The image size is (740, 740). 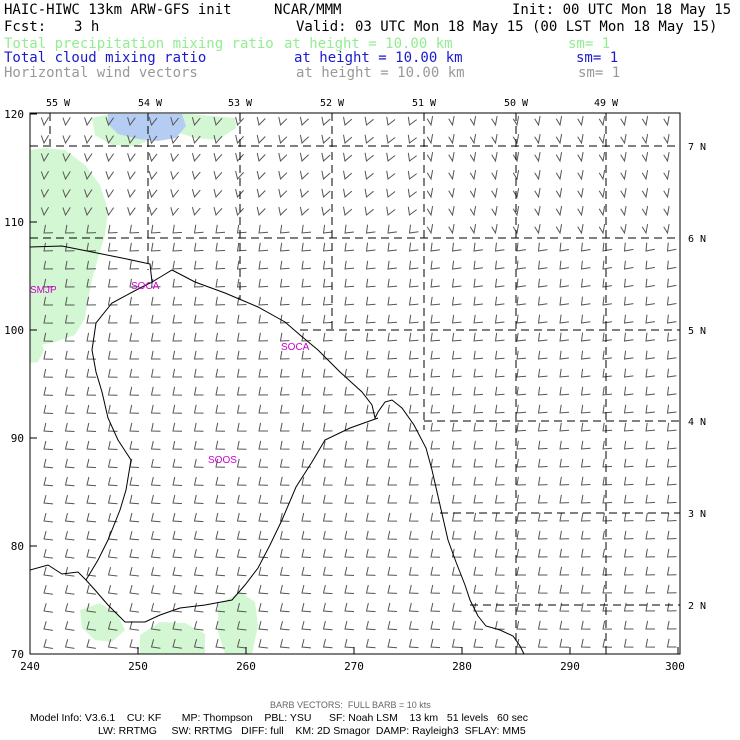 What do you see at coordinates (516, 103) in the screenshot?
I see `lon-label-50w: 50 W` at bounding box center [516, 103].